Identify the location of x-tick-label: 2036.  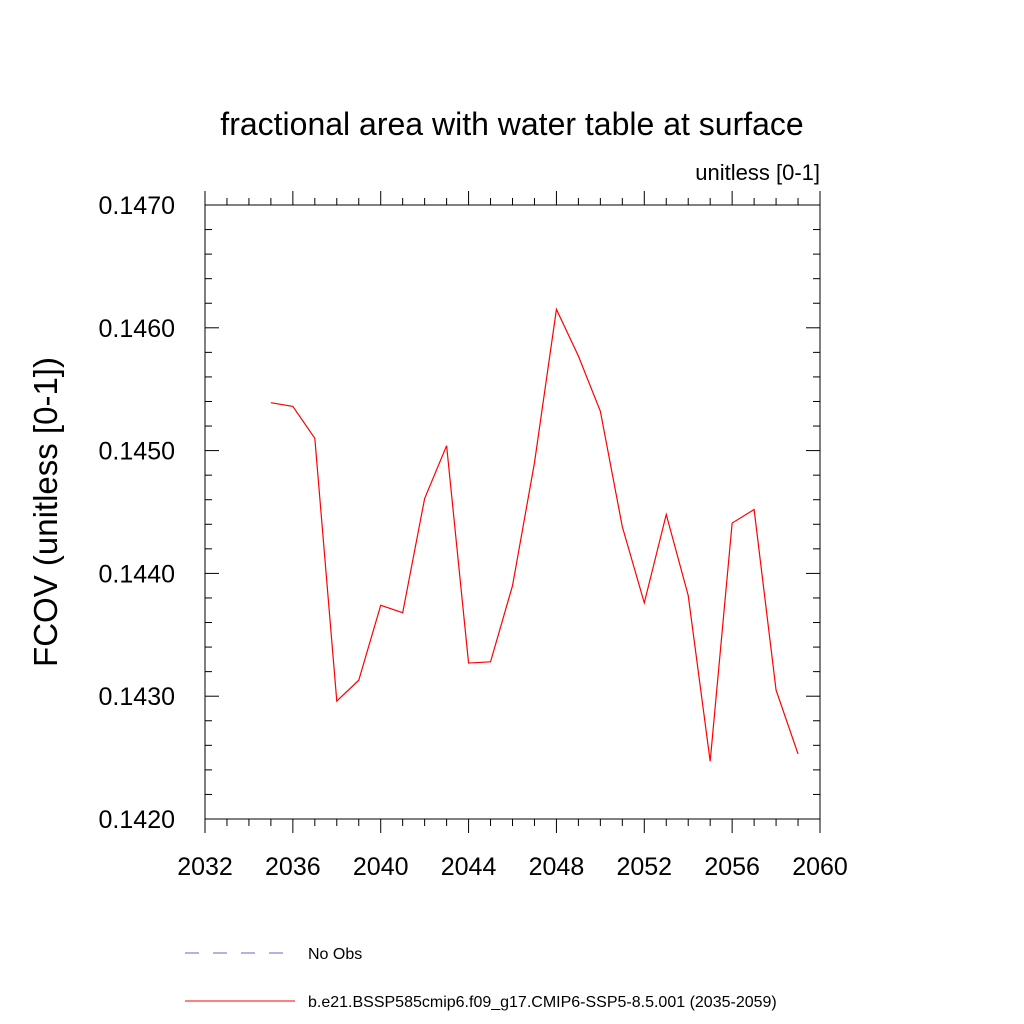
(293, 867).